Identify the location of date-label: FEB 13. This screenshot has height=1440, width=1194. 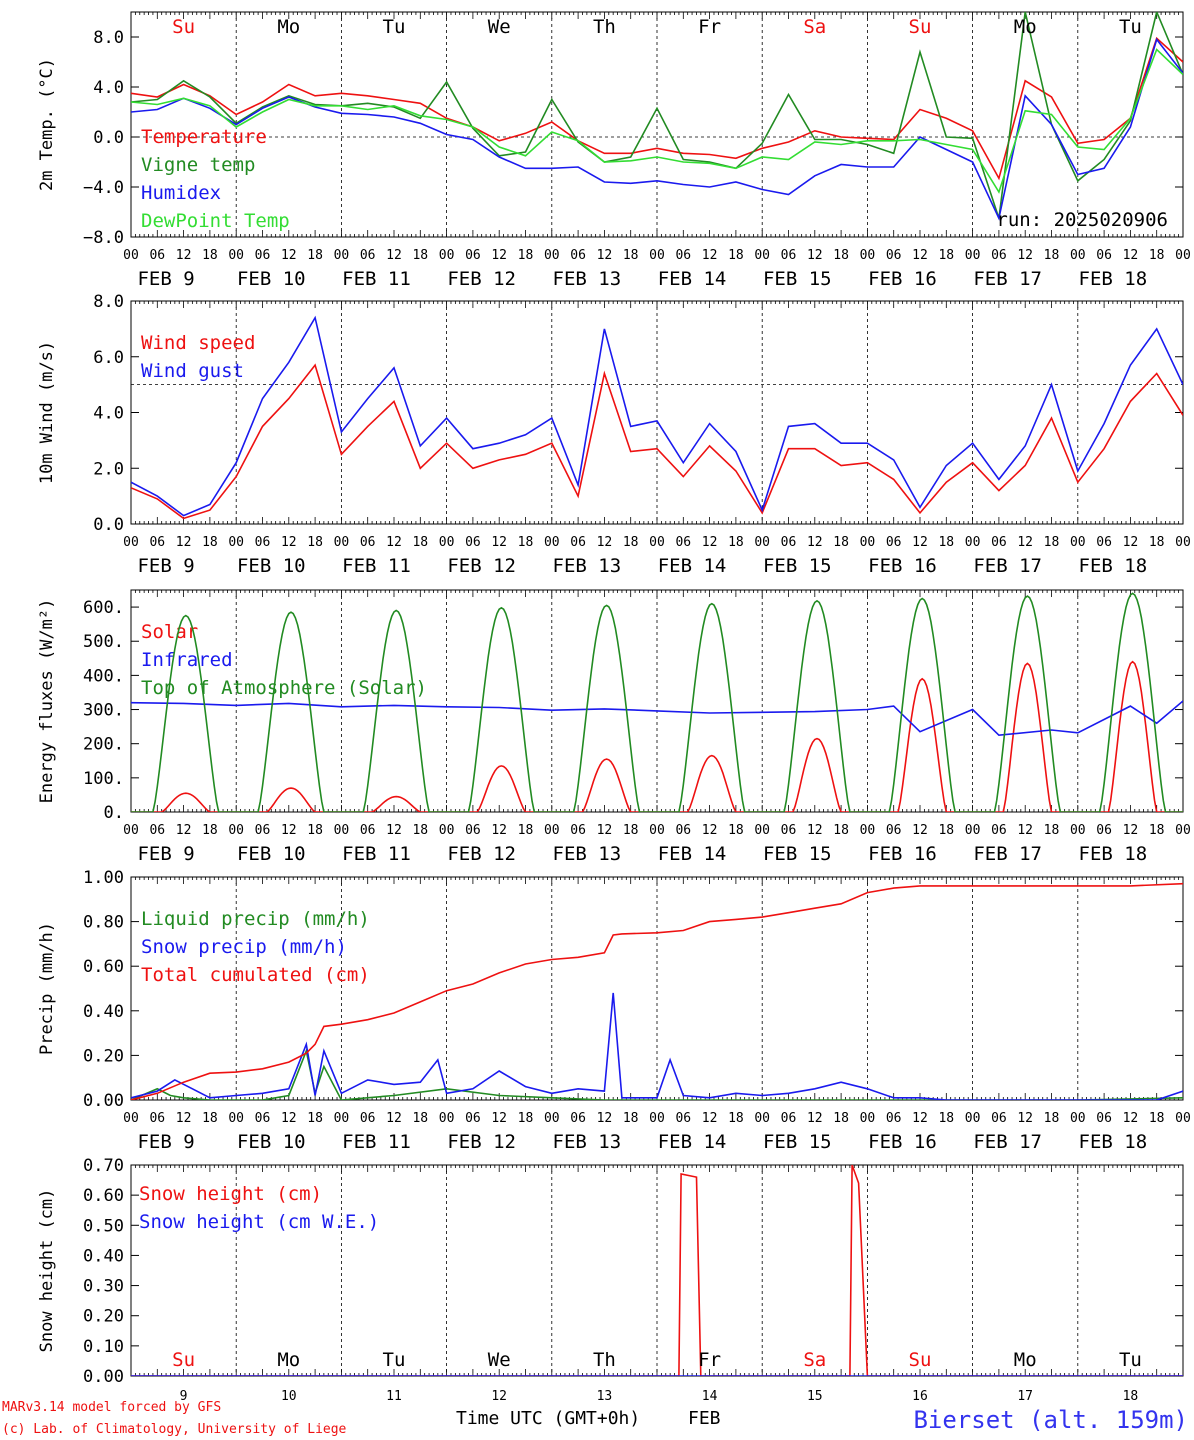
(587, 1142).